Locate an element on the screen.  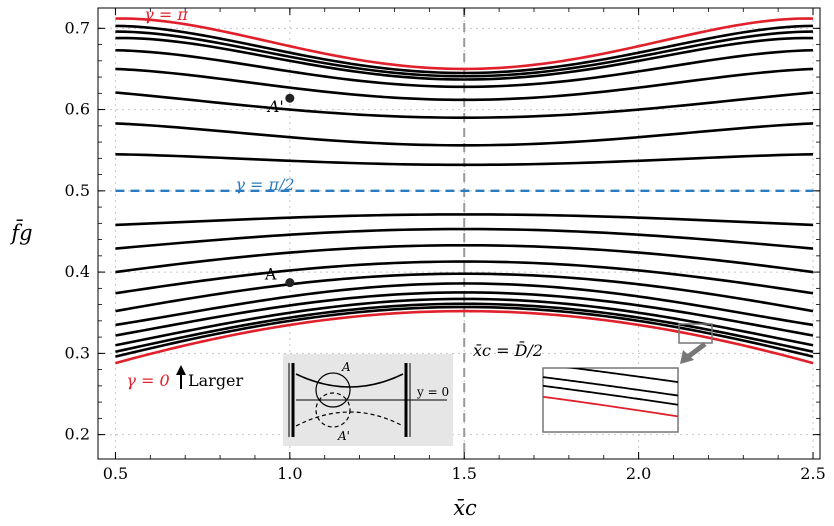
point-label: A is located at coordinates (270, 274).